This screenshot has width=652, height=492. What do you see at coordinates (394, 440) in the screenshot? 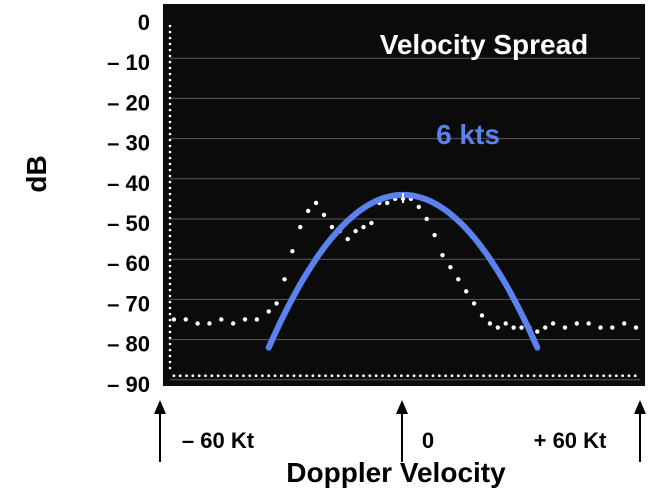
I see `x-tick-labels: – 60 Kt 0 + 60 Kt` at bounding box center [394, 440].